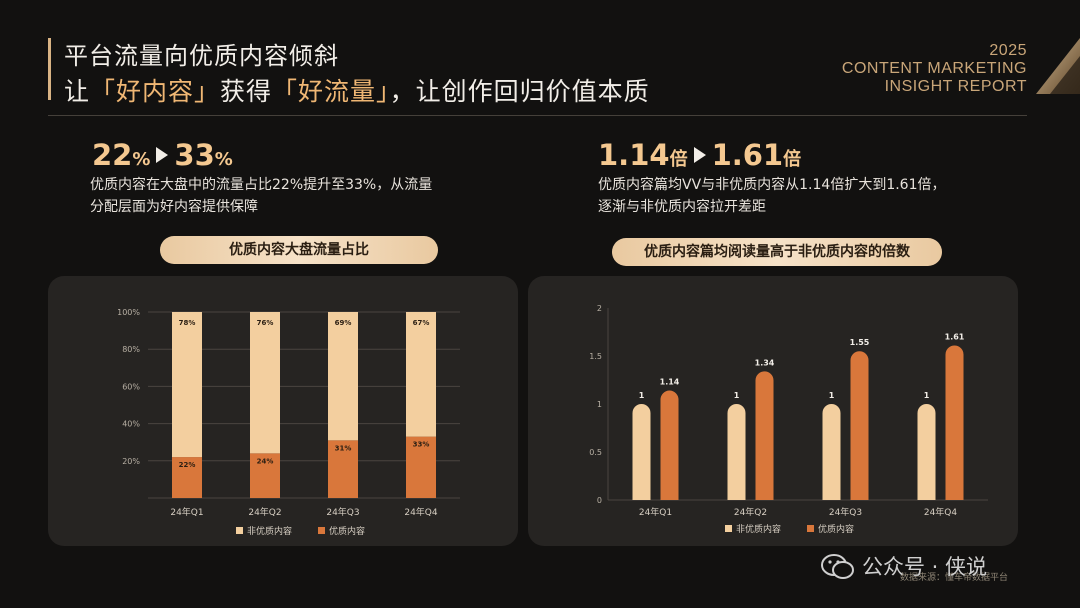 Image resolution: width=1080 pixels, height=608 pixels. Describe the element at coordinates (519, 91) in the screenshot. I see `subtitle-part: ，让创作回归价值本质` at that location.